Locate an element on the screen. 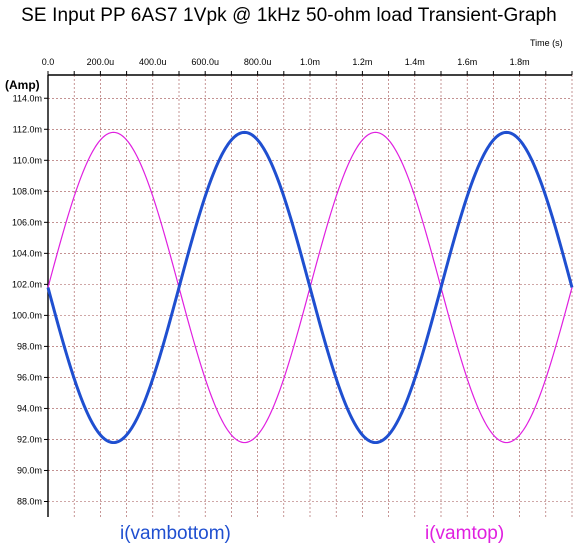 This screenshot has height=550, width=578. y-tick-label: 96.0m is located at coordinates (29, 377).